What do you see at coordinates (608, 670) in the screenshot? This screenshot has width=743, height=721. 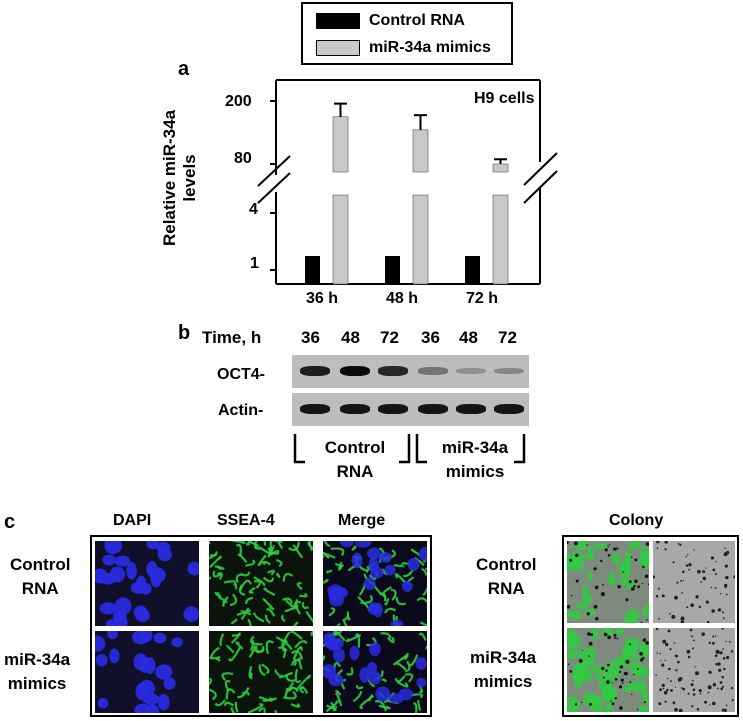 I see `colony-fluorescence-mimics` at bounding box center [608, 670].